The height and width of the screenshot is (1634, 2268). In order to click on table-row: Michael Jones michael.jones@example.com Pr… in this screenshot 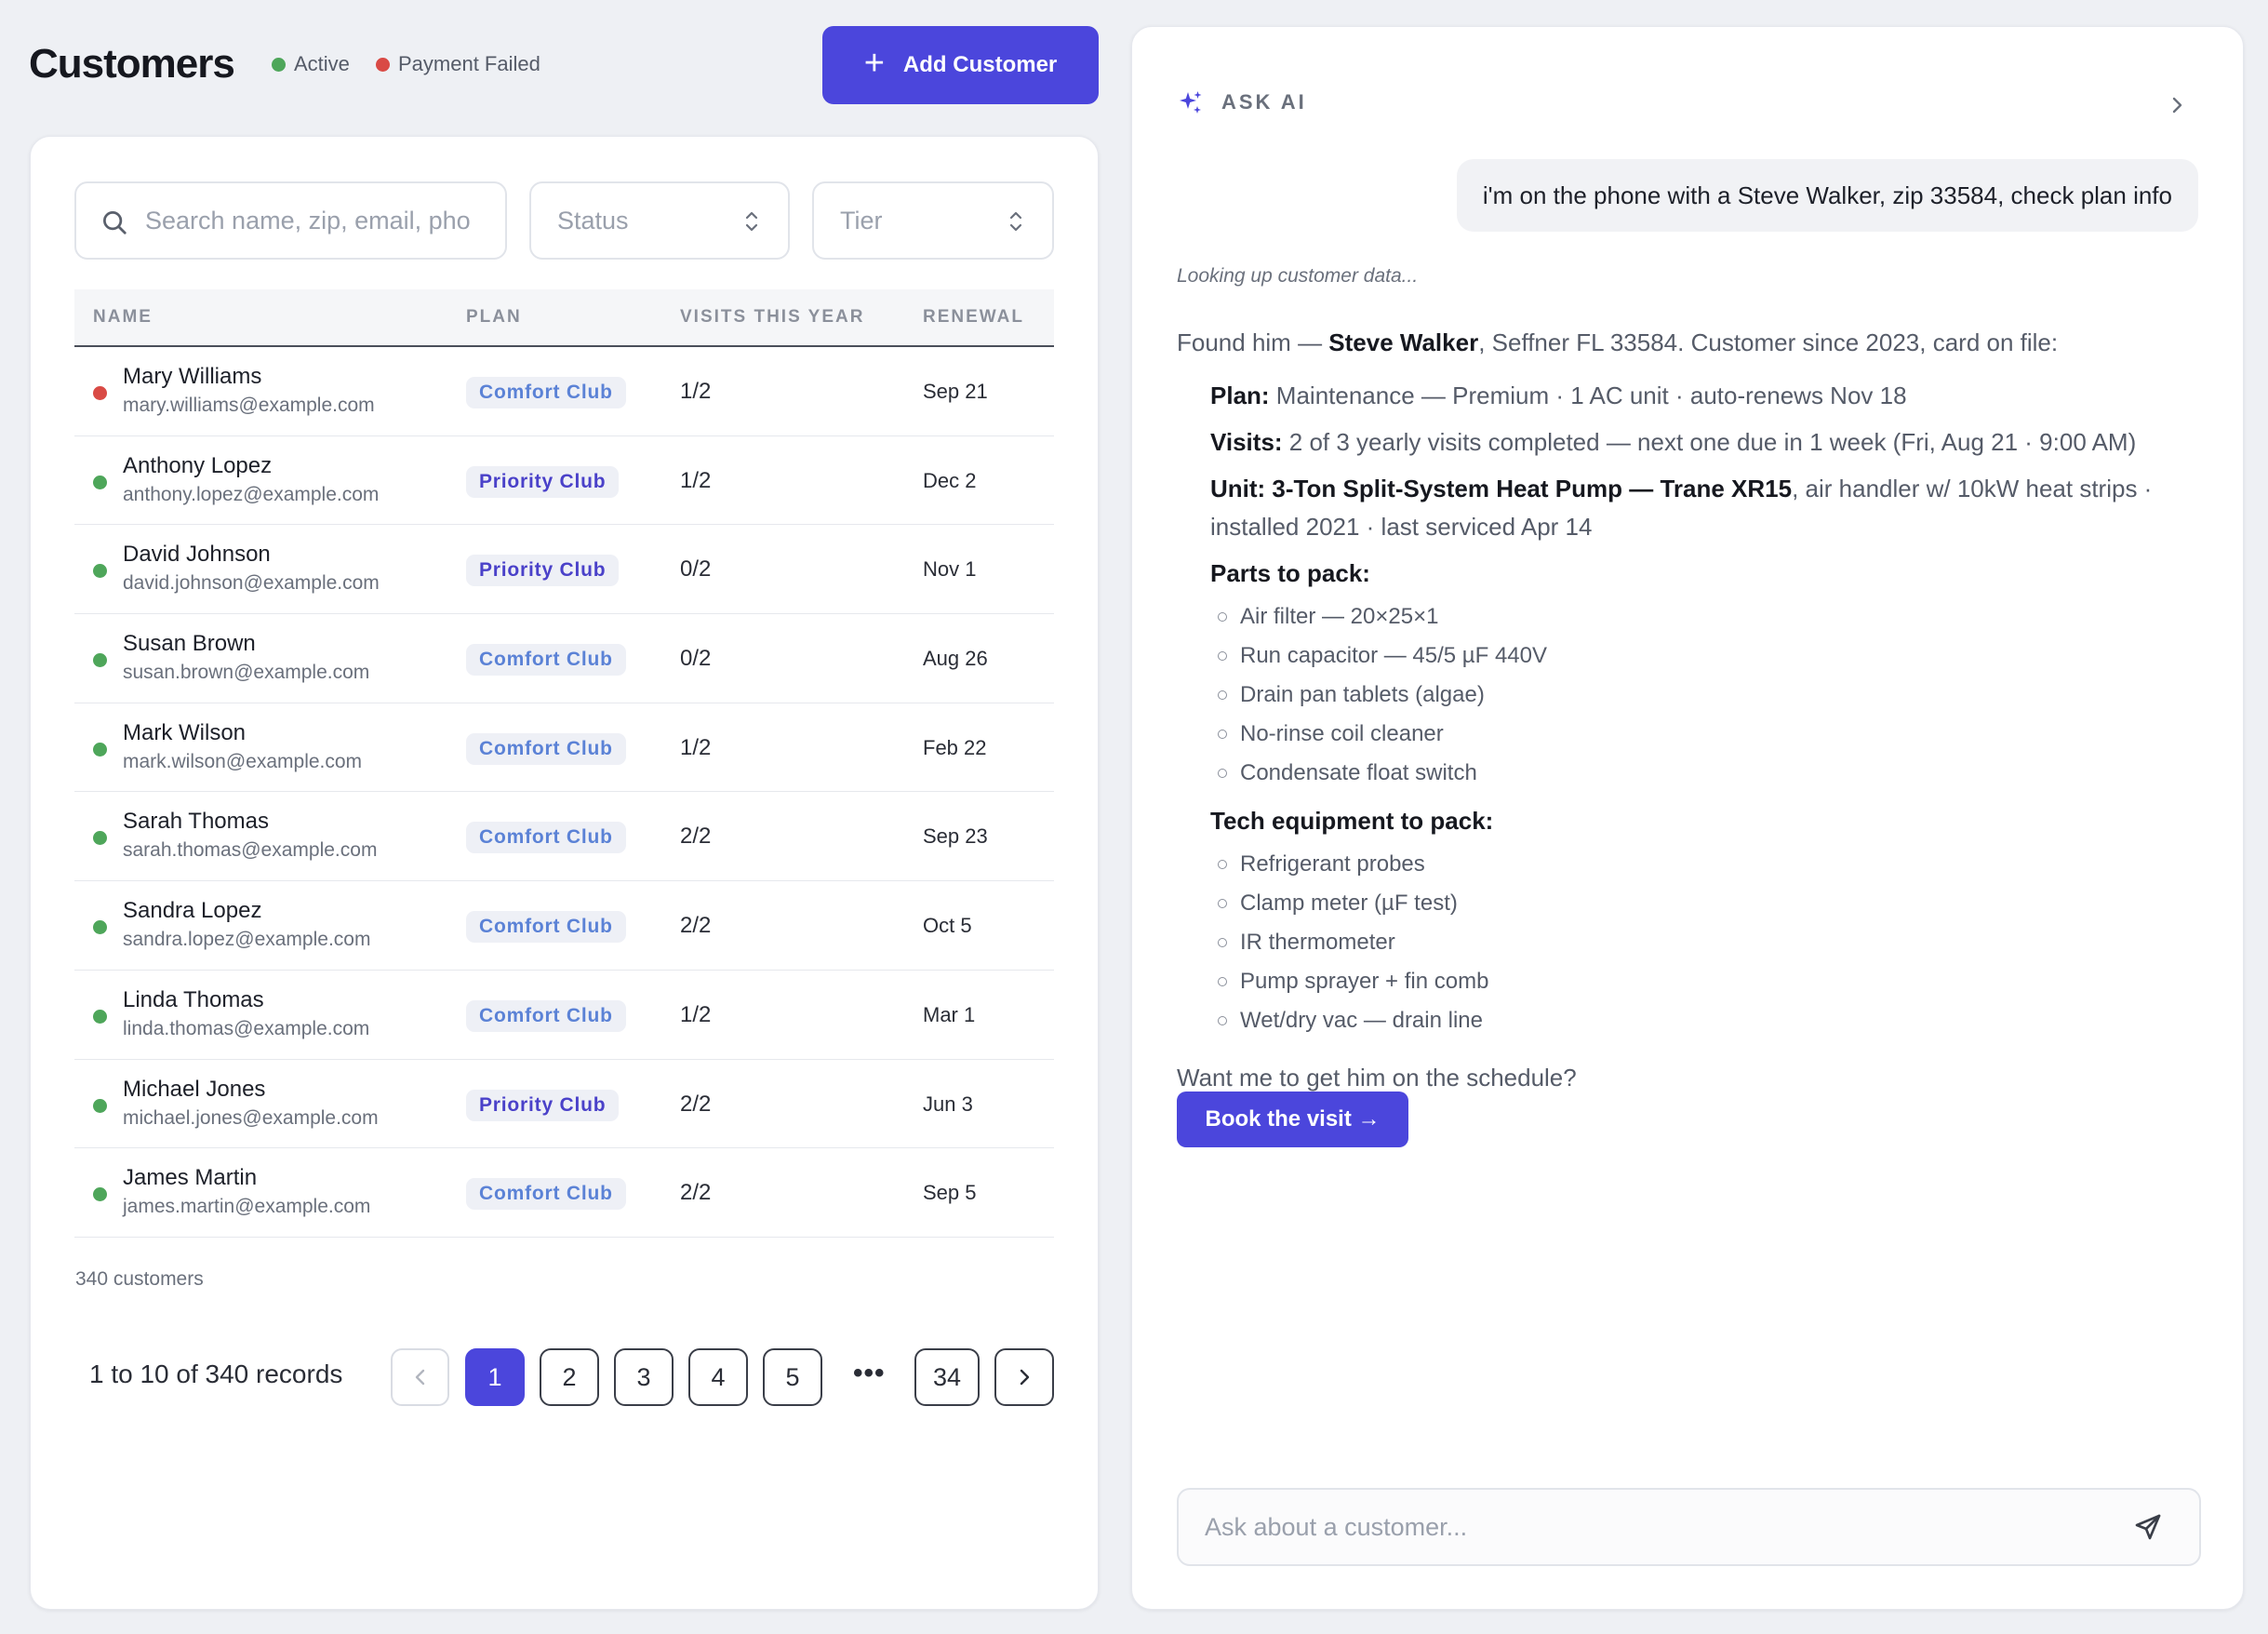, I will do `click(564, 1104)`.